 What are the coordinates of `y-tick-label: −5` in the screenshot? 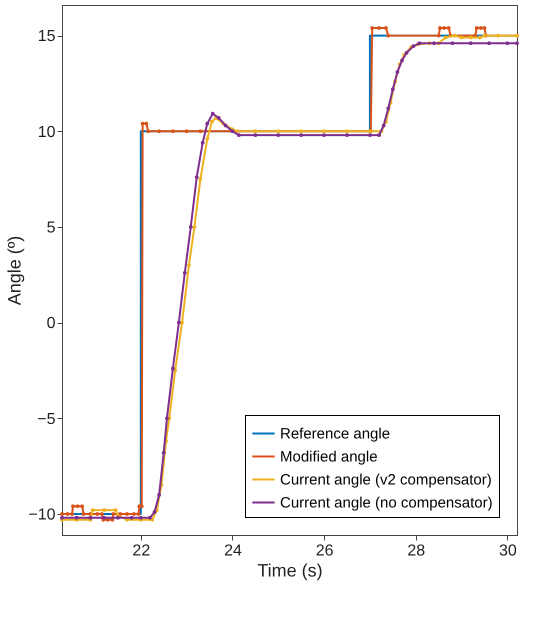 It's located at (46, 419).